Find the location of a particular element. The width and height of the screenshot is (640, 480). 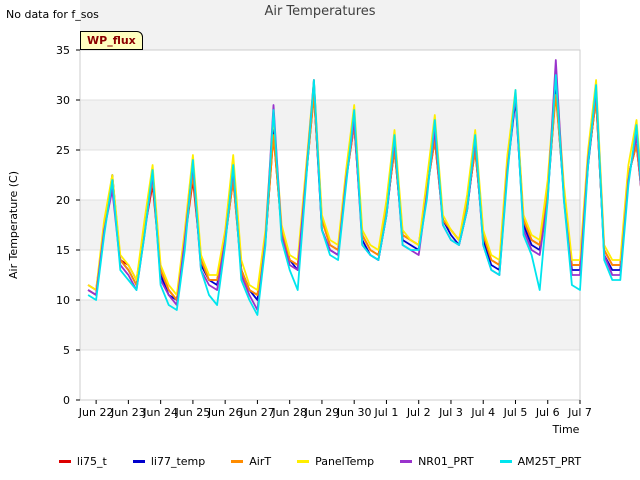

legend-label: PanelTemp is located at coordinates (345, 461).